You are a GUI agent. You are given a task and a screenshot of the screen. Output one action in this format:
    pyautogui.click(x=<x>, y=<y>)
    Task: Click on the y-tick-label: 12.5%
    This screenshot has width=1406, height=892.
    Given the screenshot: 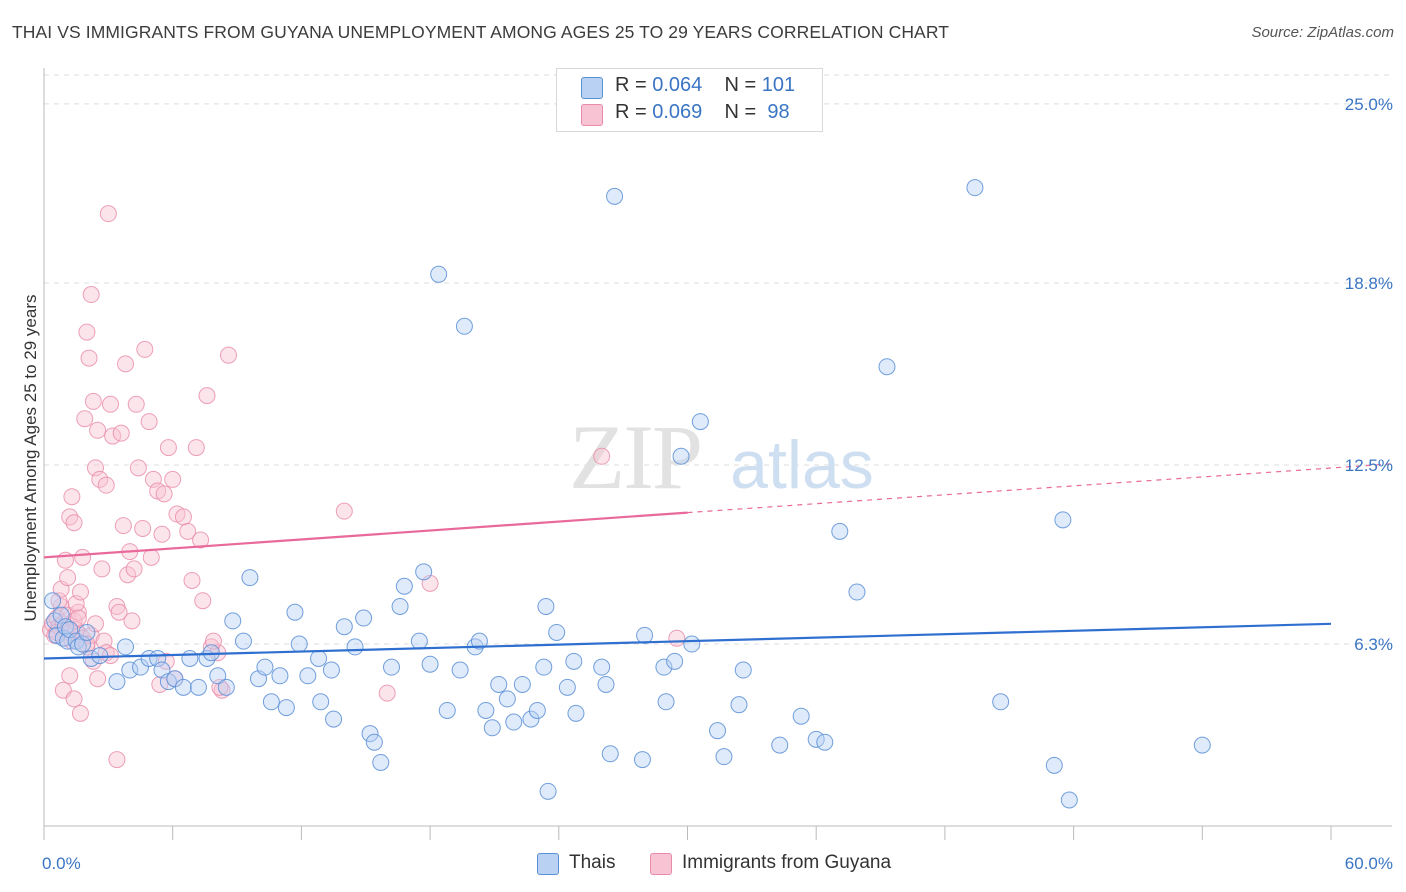 What is the action you would take?
    pyautogui.click(x=1369, y=465)
    